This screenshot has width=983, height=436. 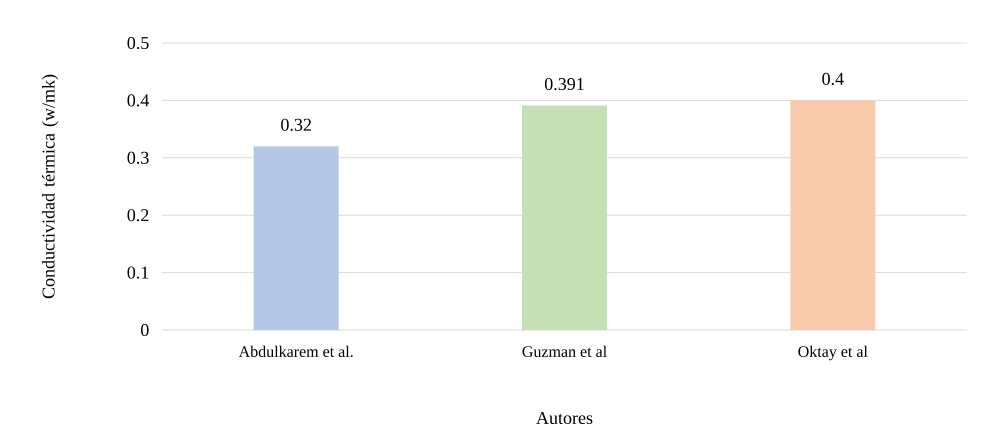 What do you see at coordinates (564, 84) in the screenshot?
I see `data-label: 0.391` at bounding box center [564, 84].